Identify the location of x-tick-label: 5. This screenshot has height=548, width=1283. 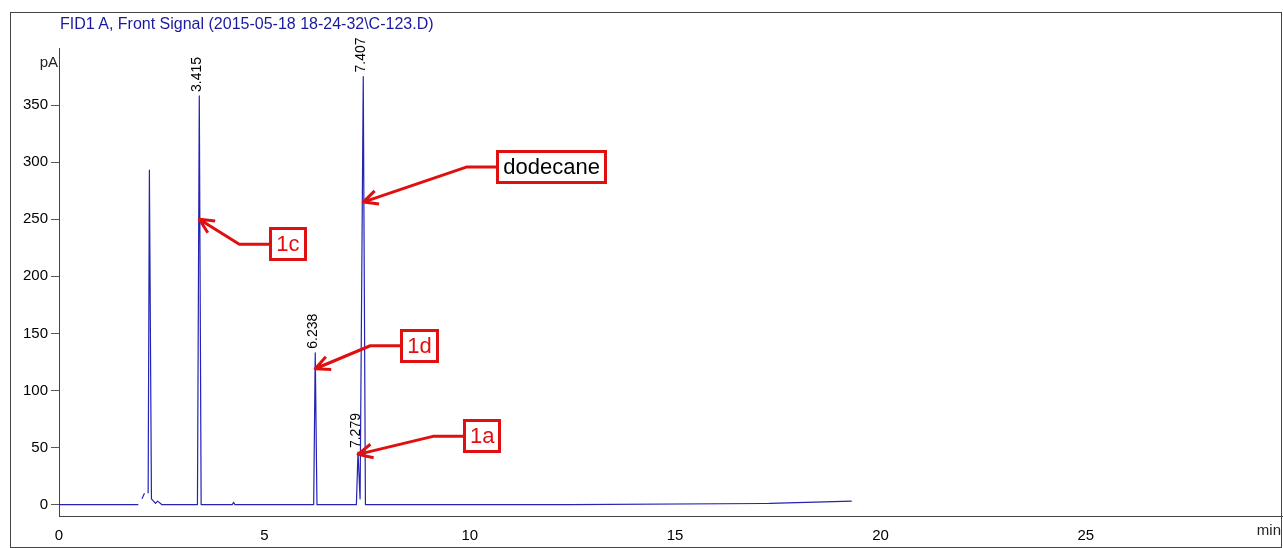
(264, 535).